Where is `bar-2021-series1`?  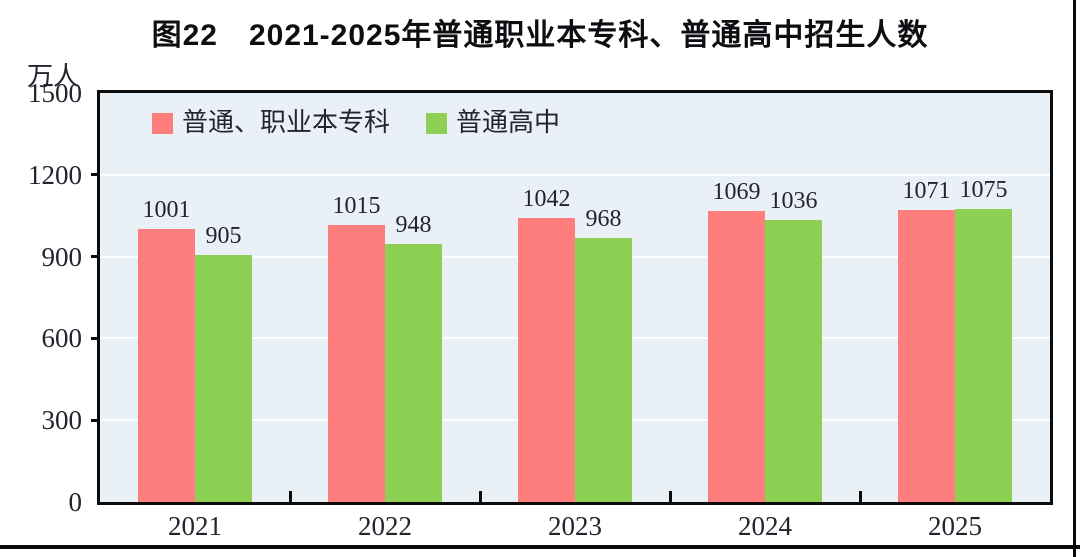 bar-2021-series1 is located at coordinates (166, 365).